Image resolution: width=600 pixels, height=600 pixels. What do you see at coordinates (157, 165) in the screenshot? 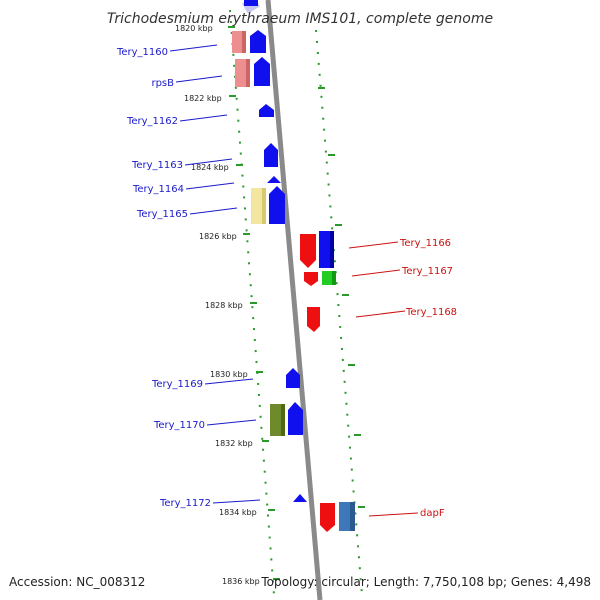
I see `gene-label-tery-1163: Tery_1163` at bounding box center [157, 165].